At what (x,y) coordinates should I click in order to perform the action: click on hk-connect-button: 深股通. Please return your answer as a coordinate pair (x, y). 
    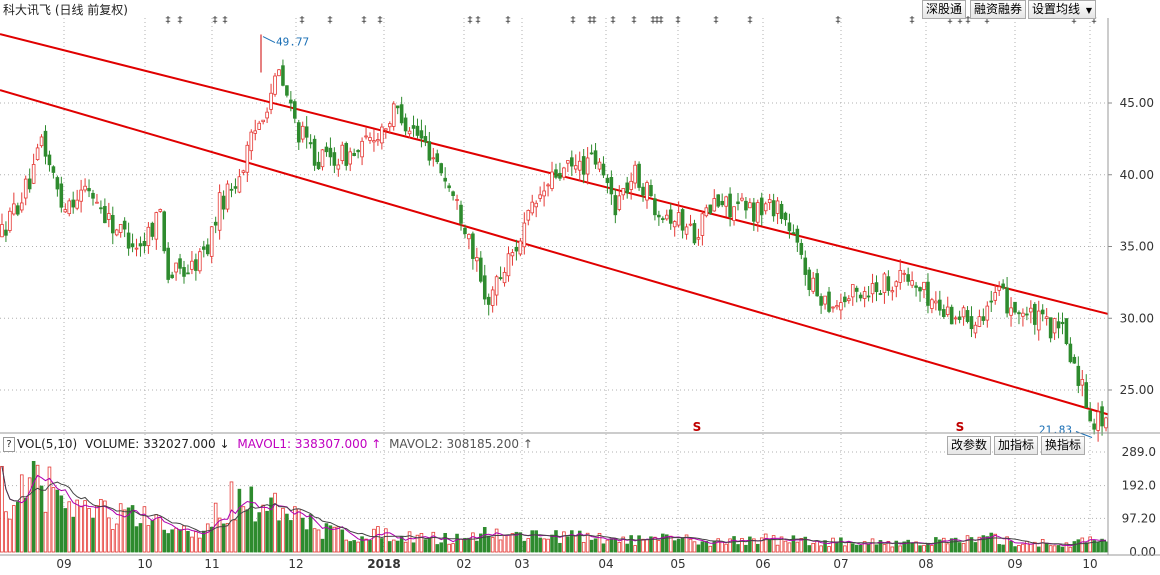
    Looking at the image, I should click on (944, 9).